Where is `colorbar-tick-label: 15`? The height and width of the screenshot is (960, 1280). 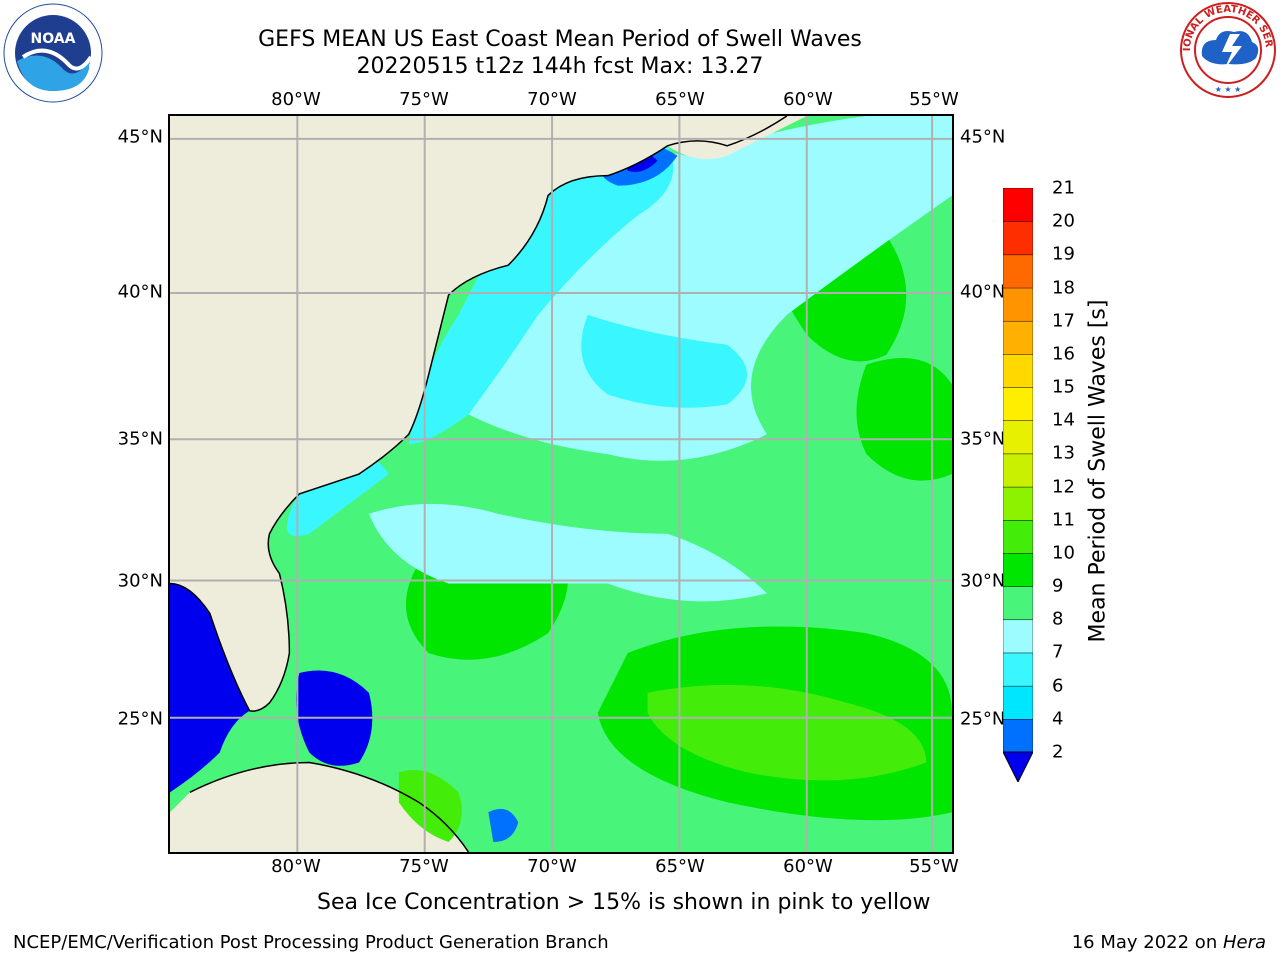
colorbar-tick-label: 15 is located at coordinates (1063, 387).